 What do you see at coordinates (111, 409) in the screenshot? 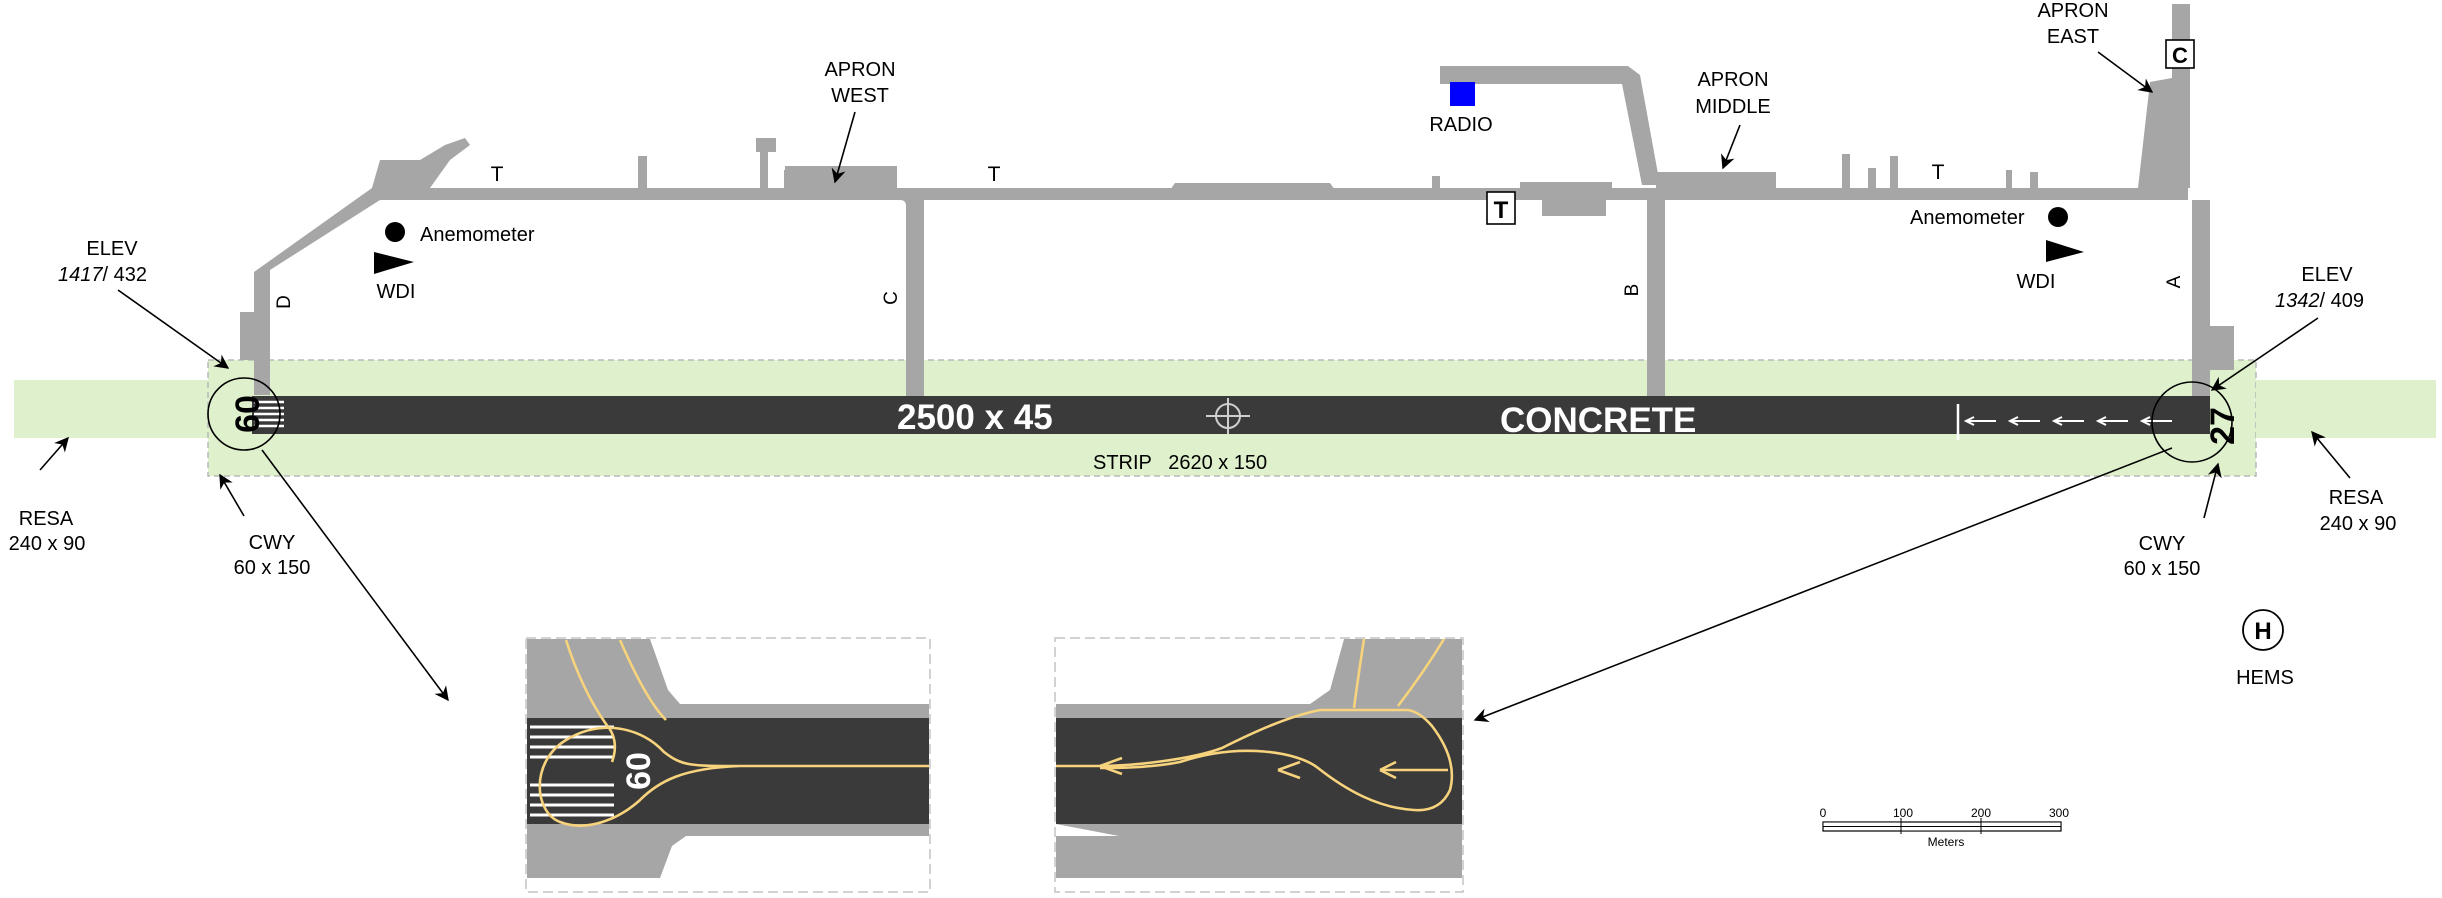
I see `resa-west` at bounding box center [111, 409].